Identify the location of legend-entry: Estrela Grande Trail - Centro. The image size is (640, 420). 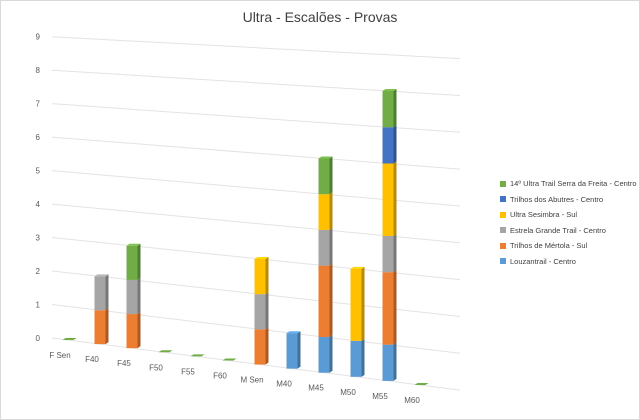
(569, 231).